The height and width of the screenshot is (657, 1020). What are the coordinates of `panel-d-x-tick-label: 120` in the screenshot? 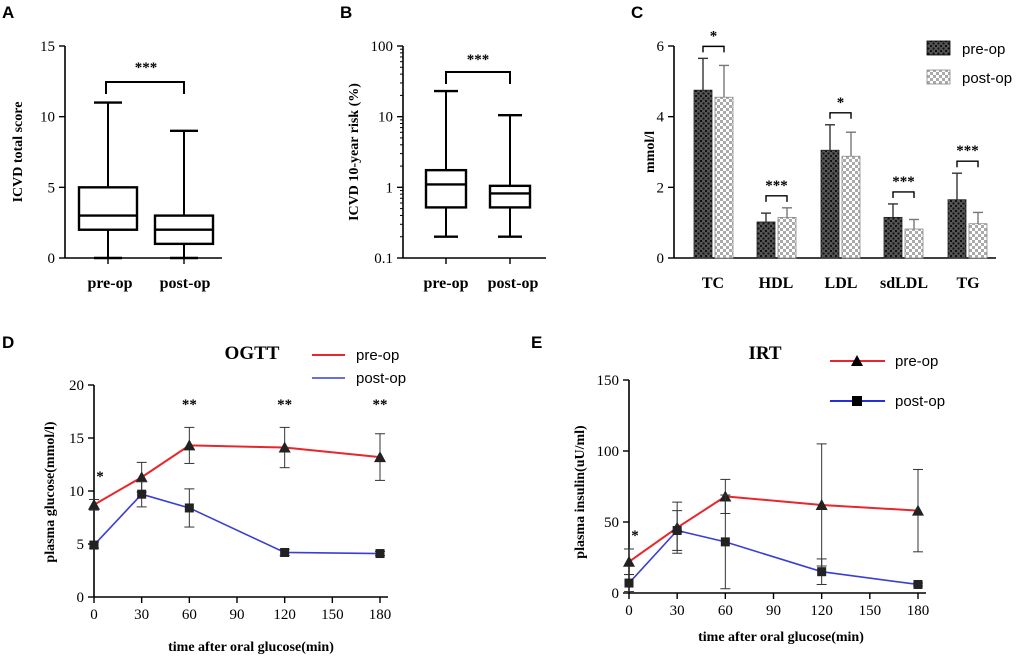 It's located at (284, 615).